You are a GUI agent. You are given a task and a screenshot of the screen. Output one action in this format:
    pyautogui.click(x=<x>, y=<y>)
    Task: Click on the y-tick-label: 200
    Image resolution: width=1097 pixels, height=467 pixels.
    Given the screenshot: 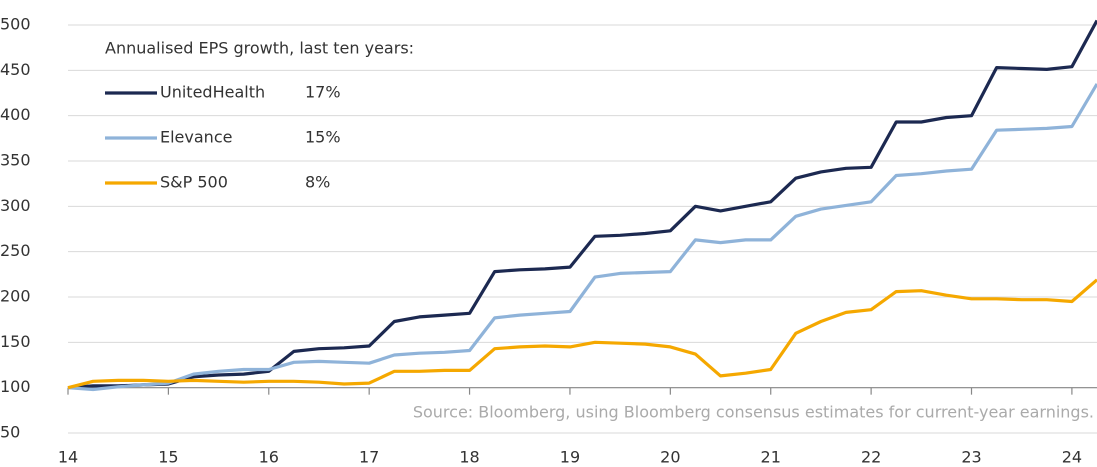 What is the action you would take?
    pyautogui.click(x=15, y=296)
    